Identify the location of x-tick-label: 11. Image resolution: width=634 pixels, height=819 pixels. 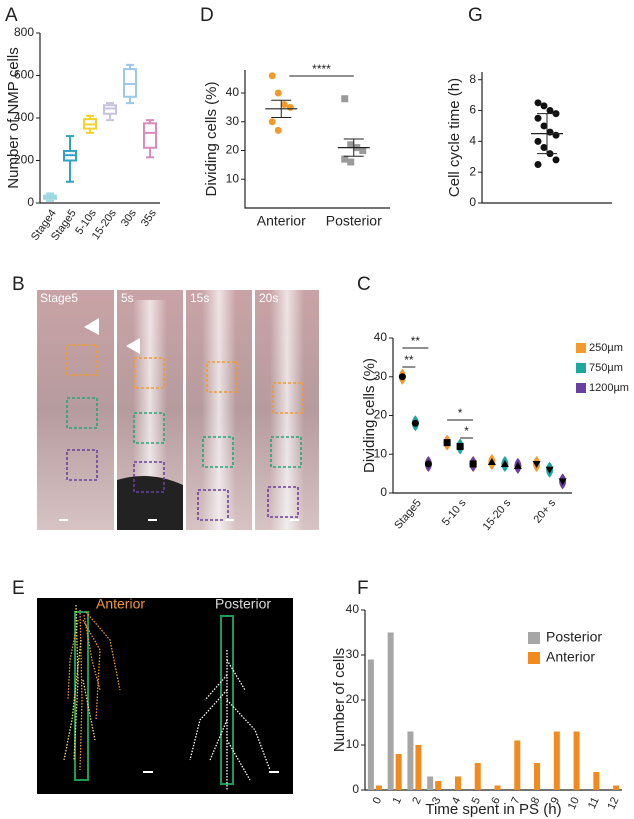
(594, 802).